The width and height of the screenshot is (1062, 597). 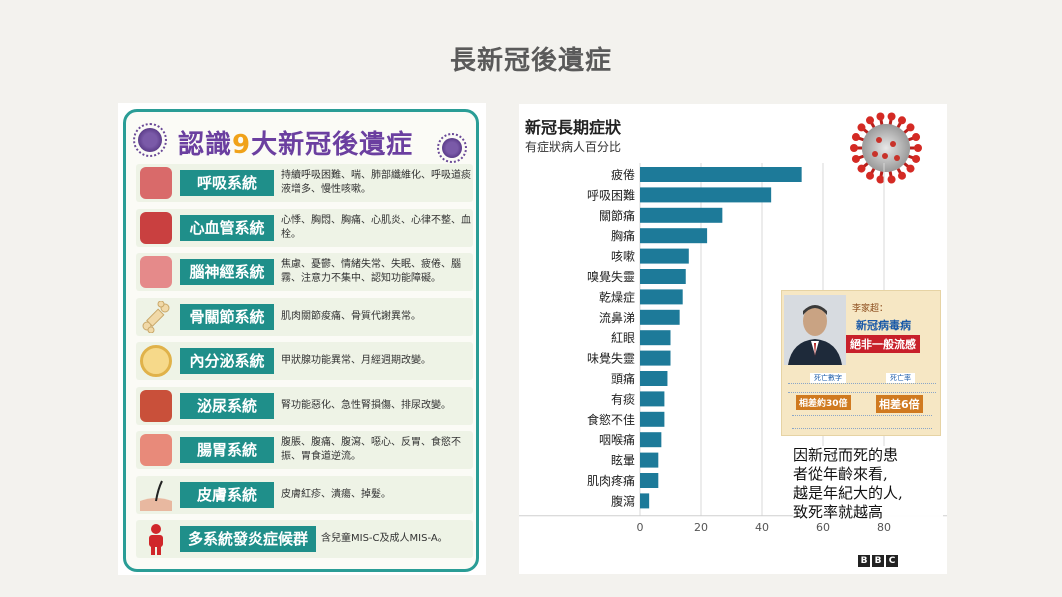 What do you see at coordinates (701, 527) in the screenshot?
I see `x-tick-label: 20` at bounding box center [701, 527].